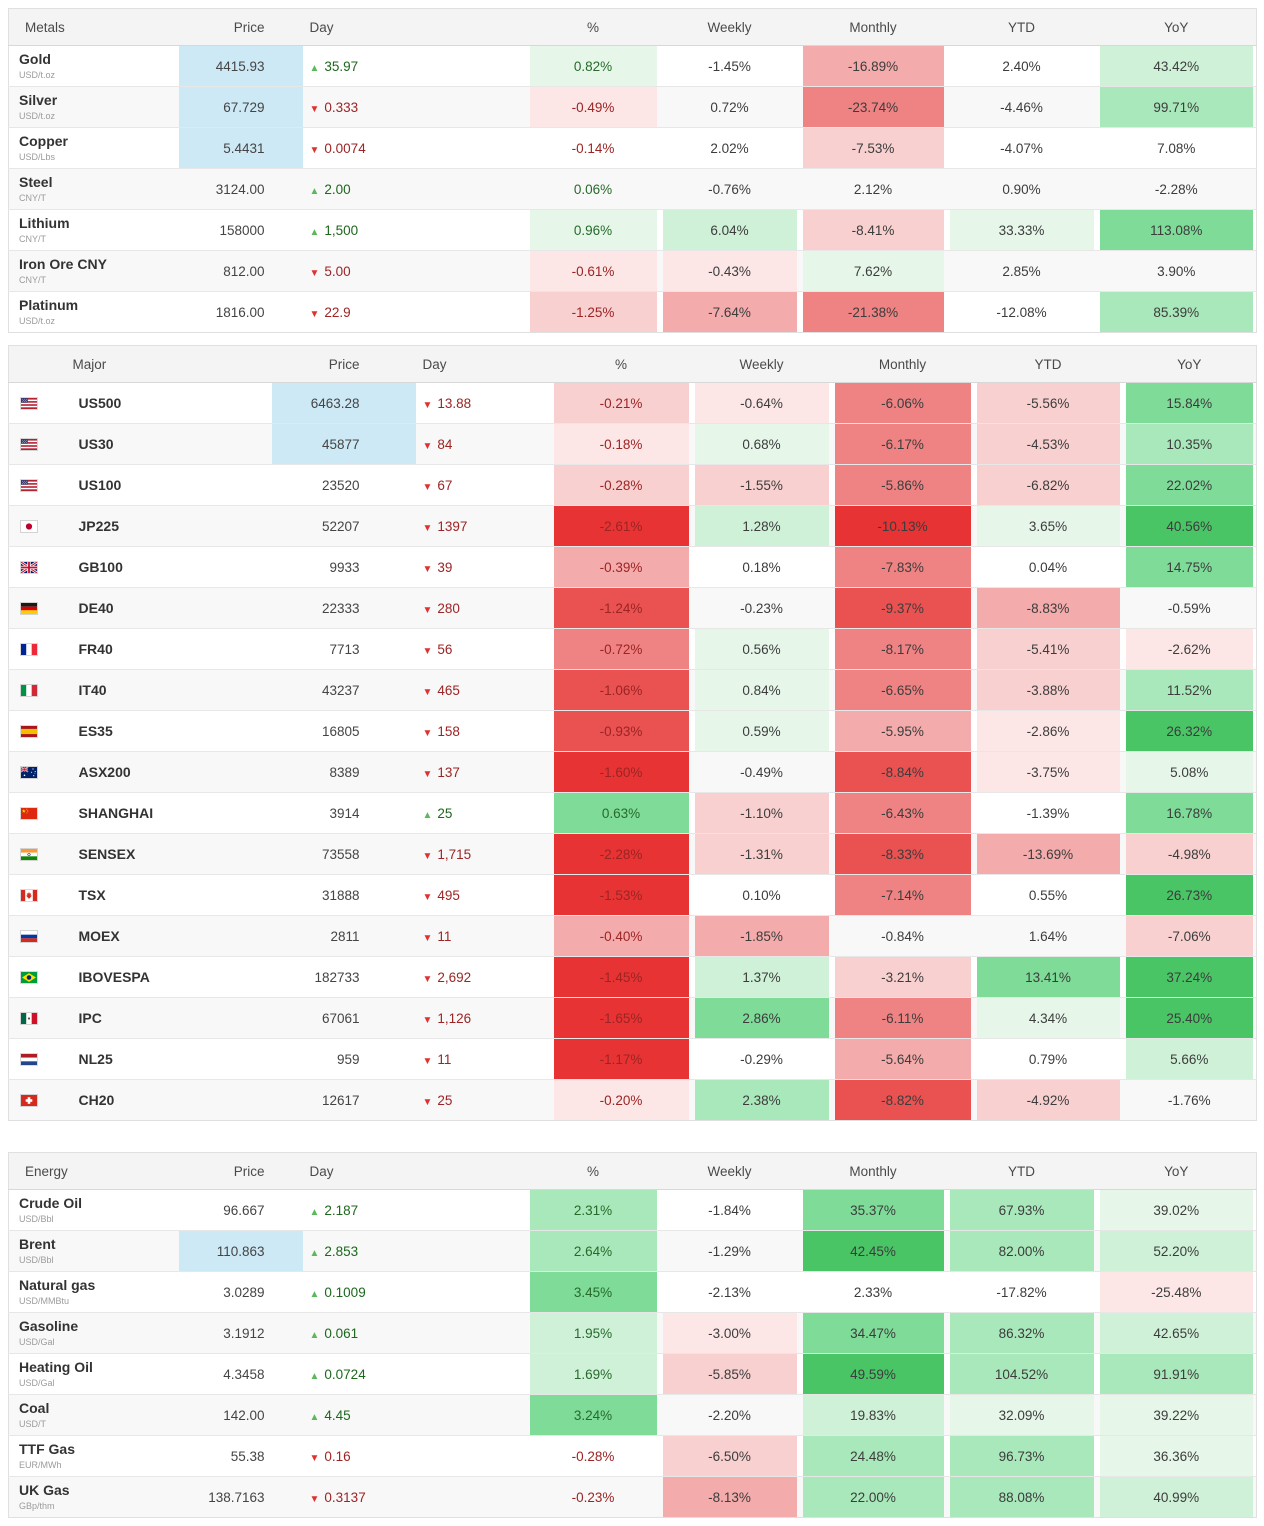  What do you see at coordinates (1189, 895) in the screenshot?
I see `tsx-yoy: 26.73%` at bounding box center [1189, 895].